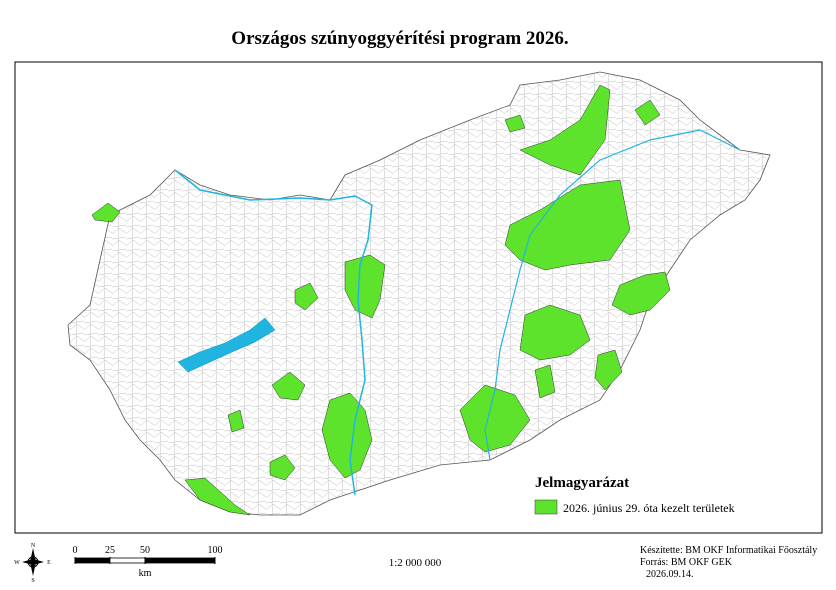  I want to click on legend-swatch, so click(546, 507).